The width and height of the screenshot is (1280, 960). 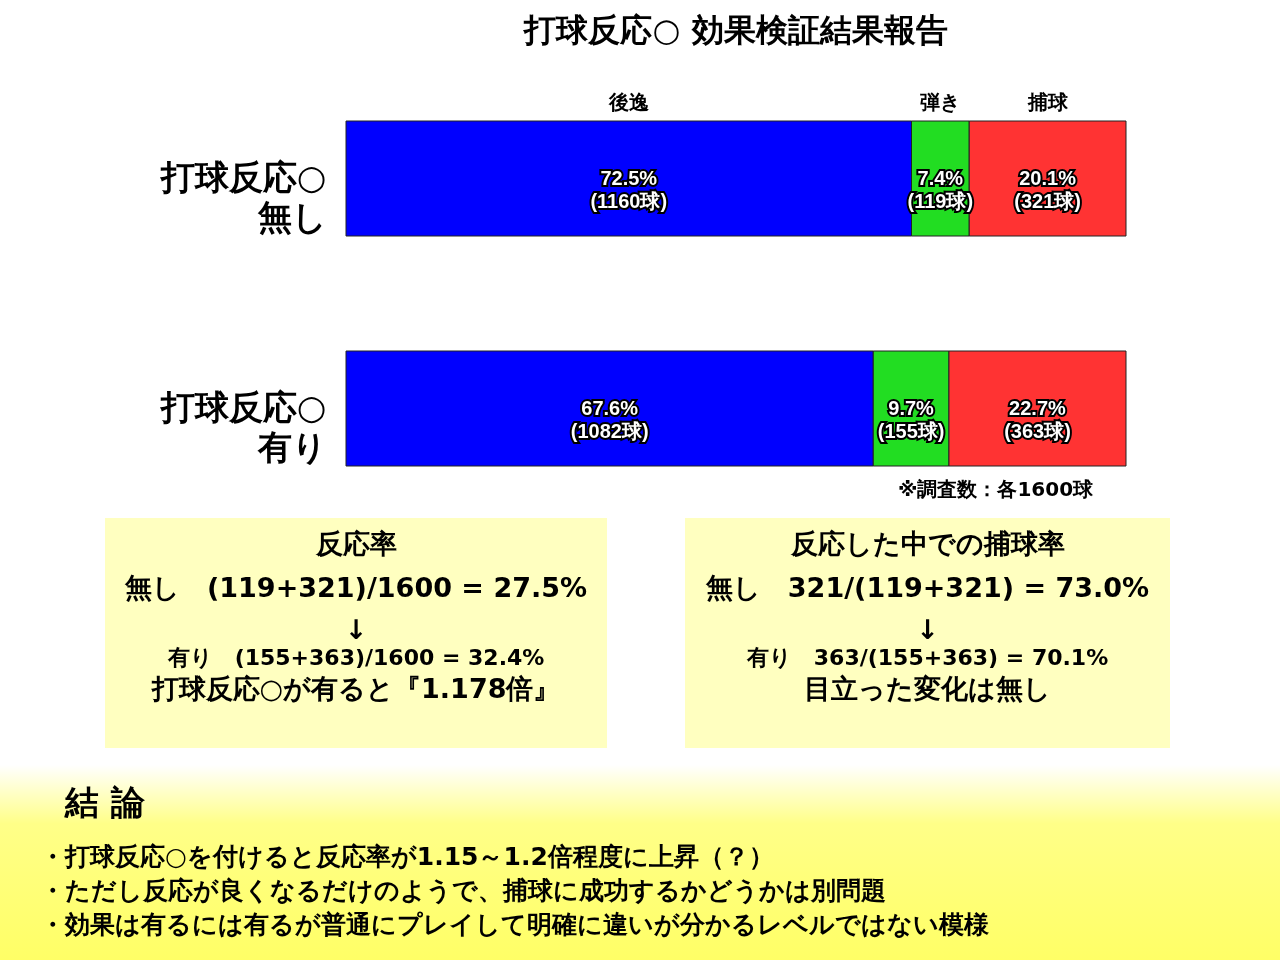 What do you see at coordinates (242, 196) in the screenshot?
I see `y-tick-label: 打球反応○ 無し` at bounding box center [242, 196].